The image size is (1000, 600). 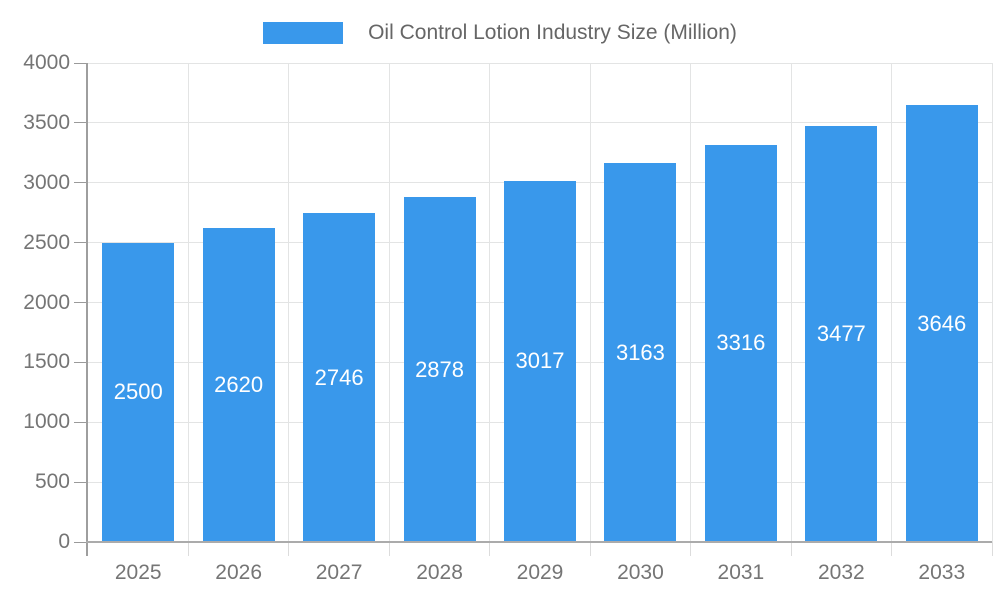 I want to click on y-axis-label: 1500, so click(x=46, y=362).